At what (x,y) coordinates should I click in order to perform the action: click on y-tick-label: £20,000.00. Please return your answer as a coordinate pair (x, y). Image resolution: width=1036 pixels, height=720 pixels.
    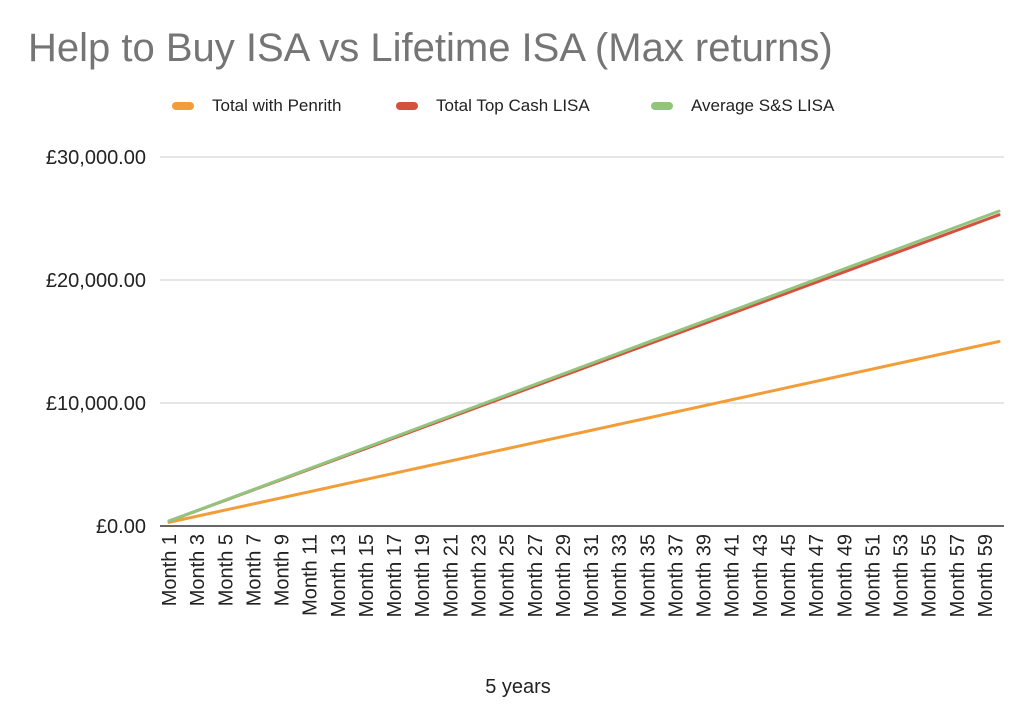
    Looking at the image, I should click on (96, 281).